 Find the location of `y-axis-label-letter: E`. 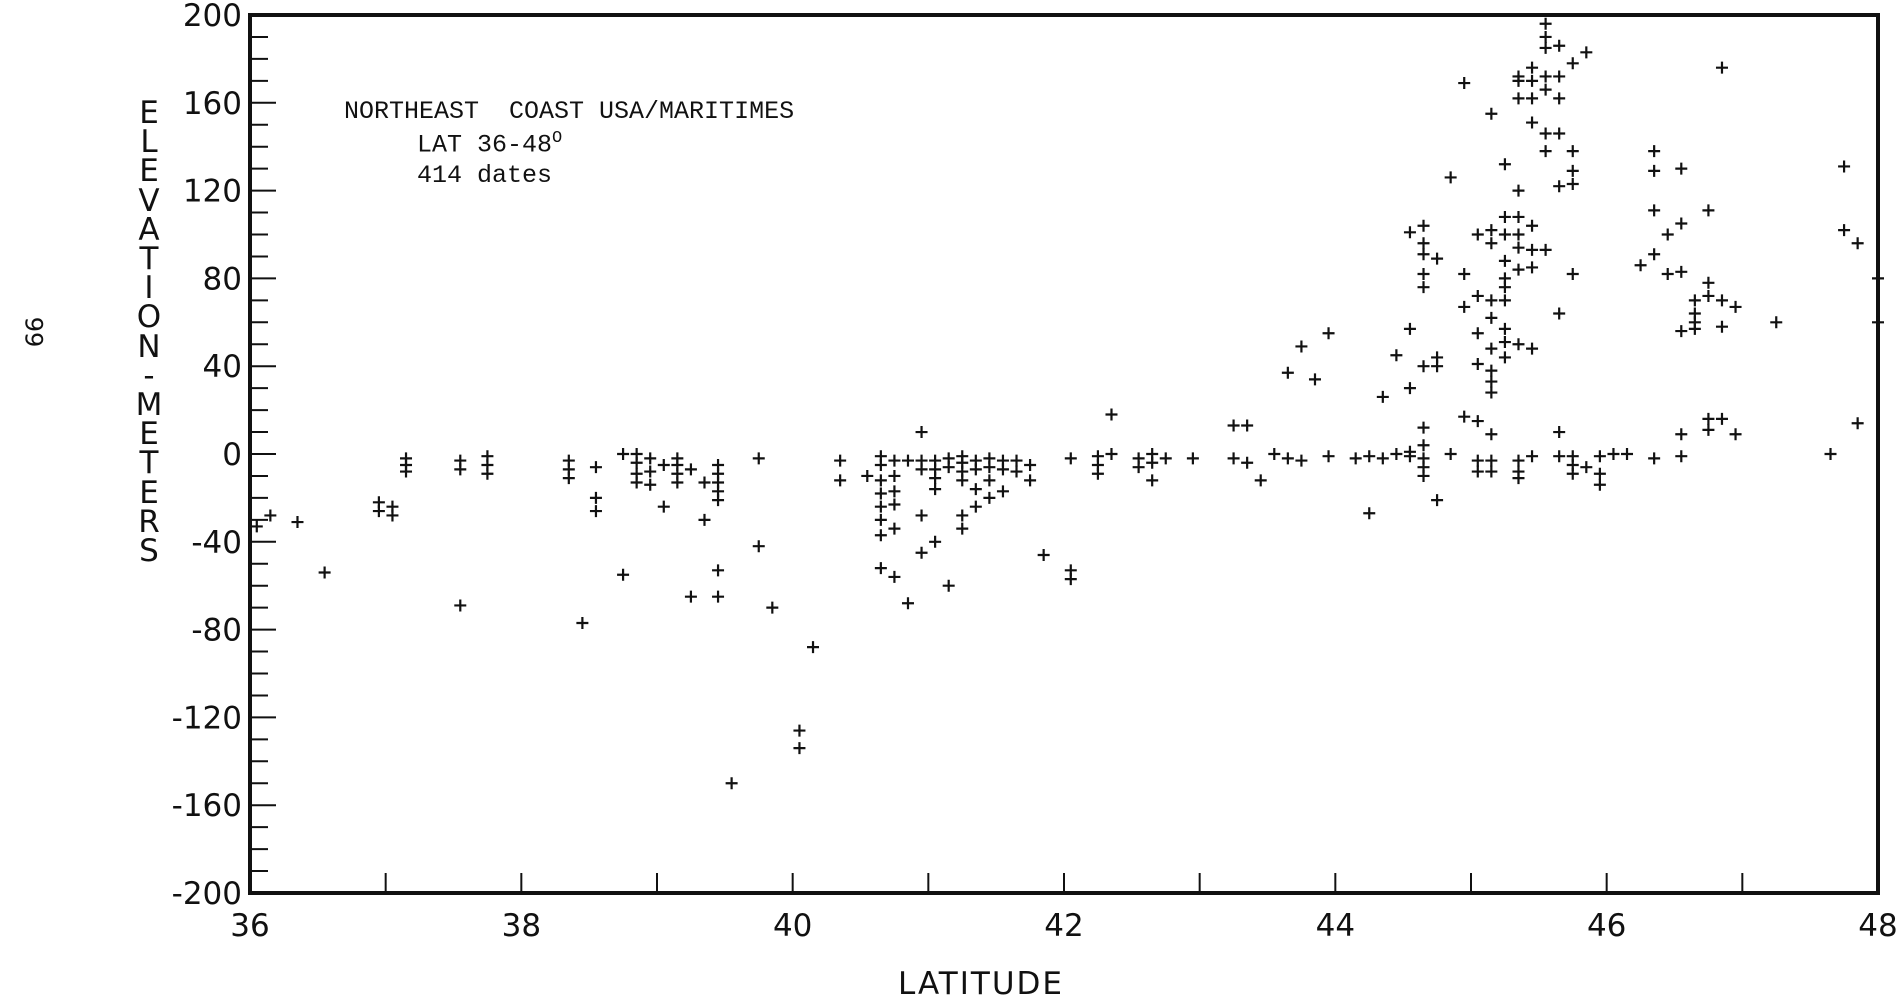

y-axis-label-letter: E is located at coordinates (149, 171).